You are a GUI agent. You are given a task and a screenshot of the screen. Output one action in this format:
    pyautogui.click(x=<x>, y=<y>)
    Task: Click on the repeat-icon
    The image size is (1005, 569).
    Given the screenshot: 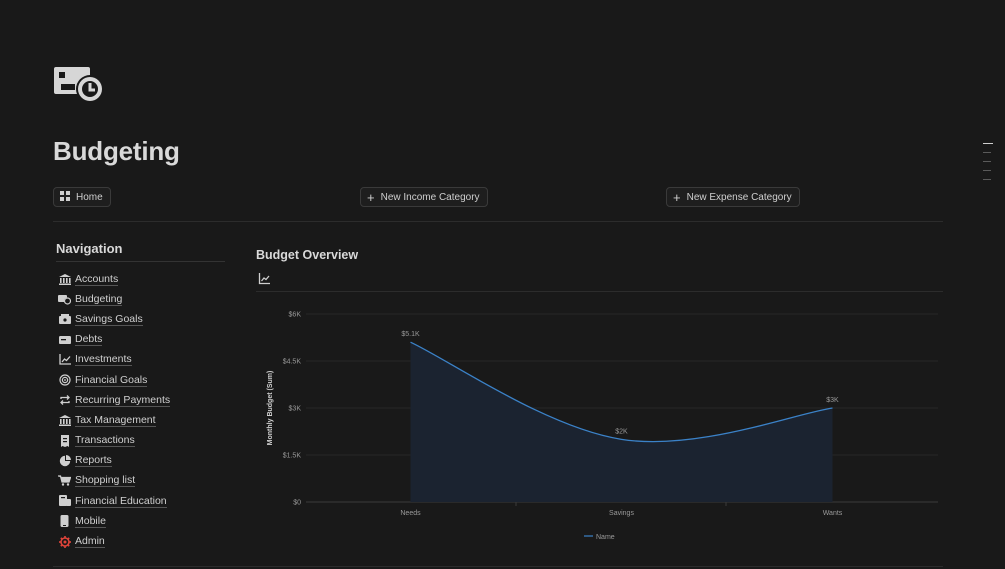 What is the action you would take?
    pyautogui.click(x=64, y=400)
    